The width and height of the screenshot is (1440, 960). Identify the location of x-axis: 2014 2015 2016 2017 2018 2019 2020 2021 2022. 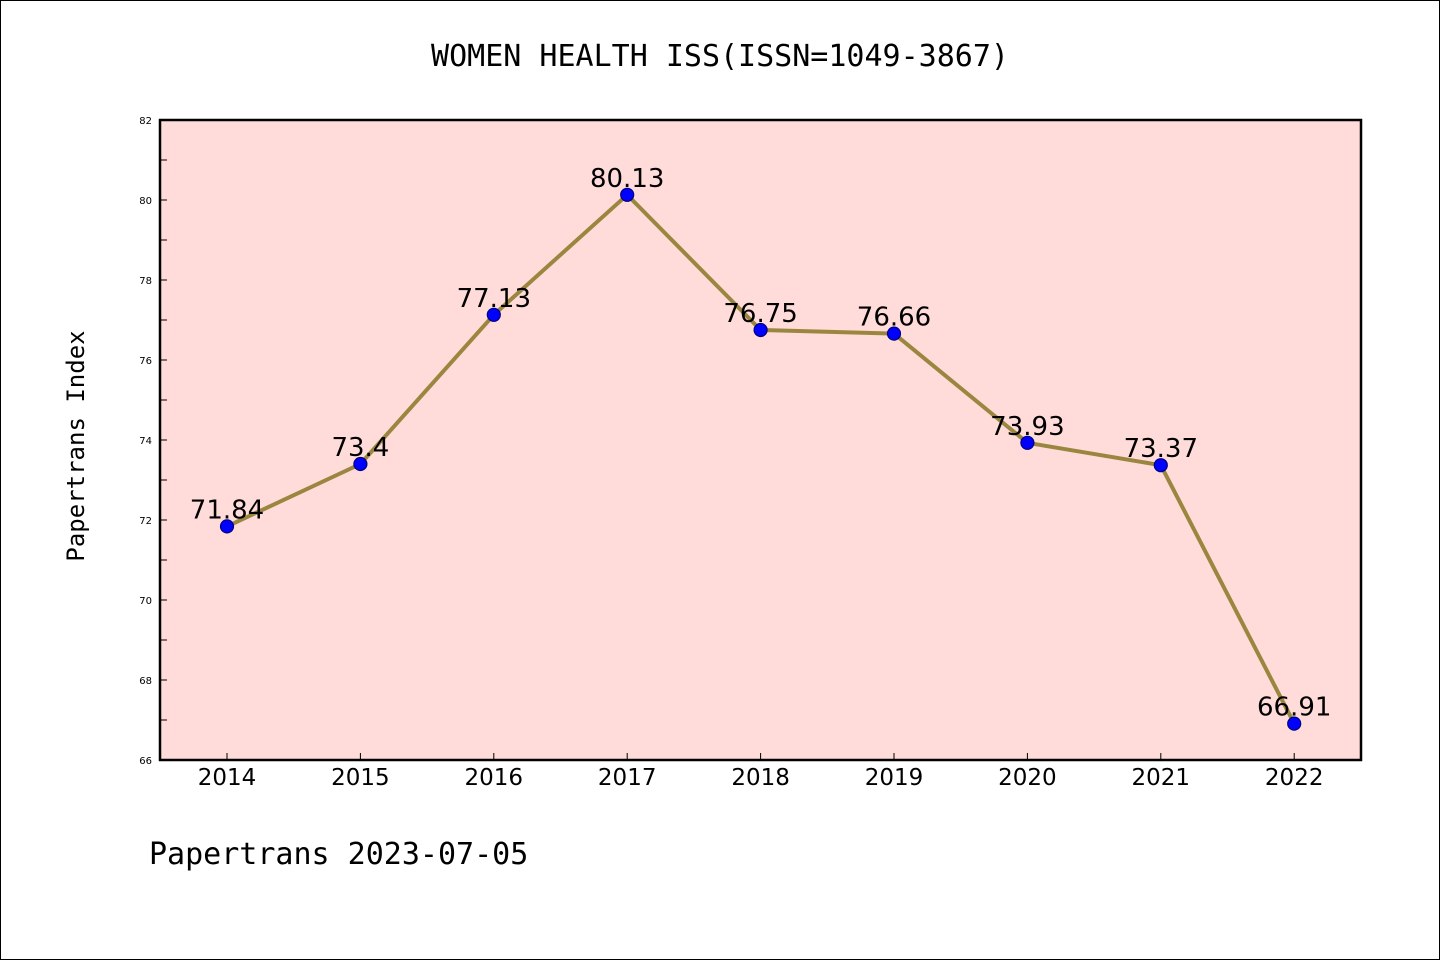
(761, 772).